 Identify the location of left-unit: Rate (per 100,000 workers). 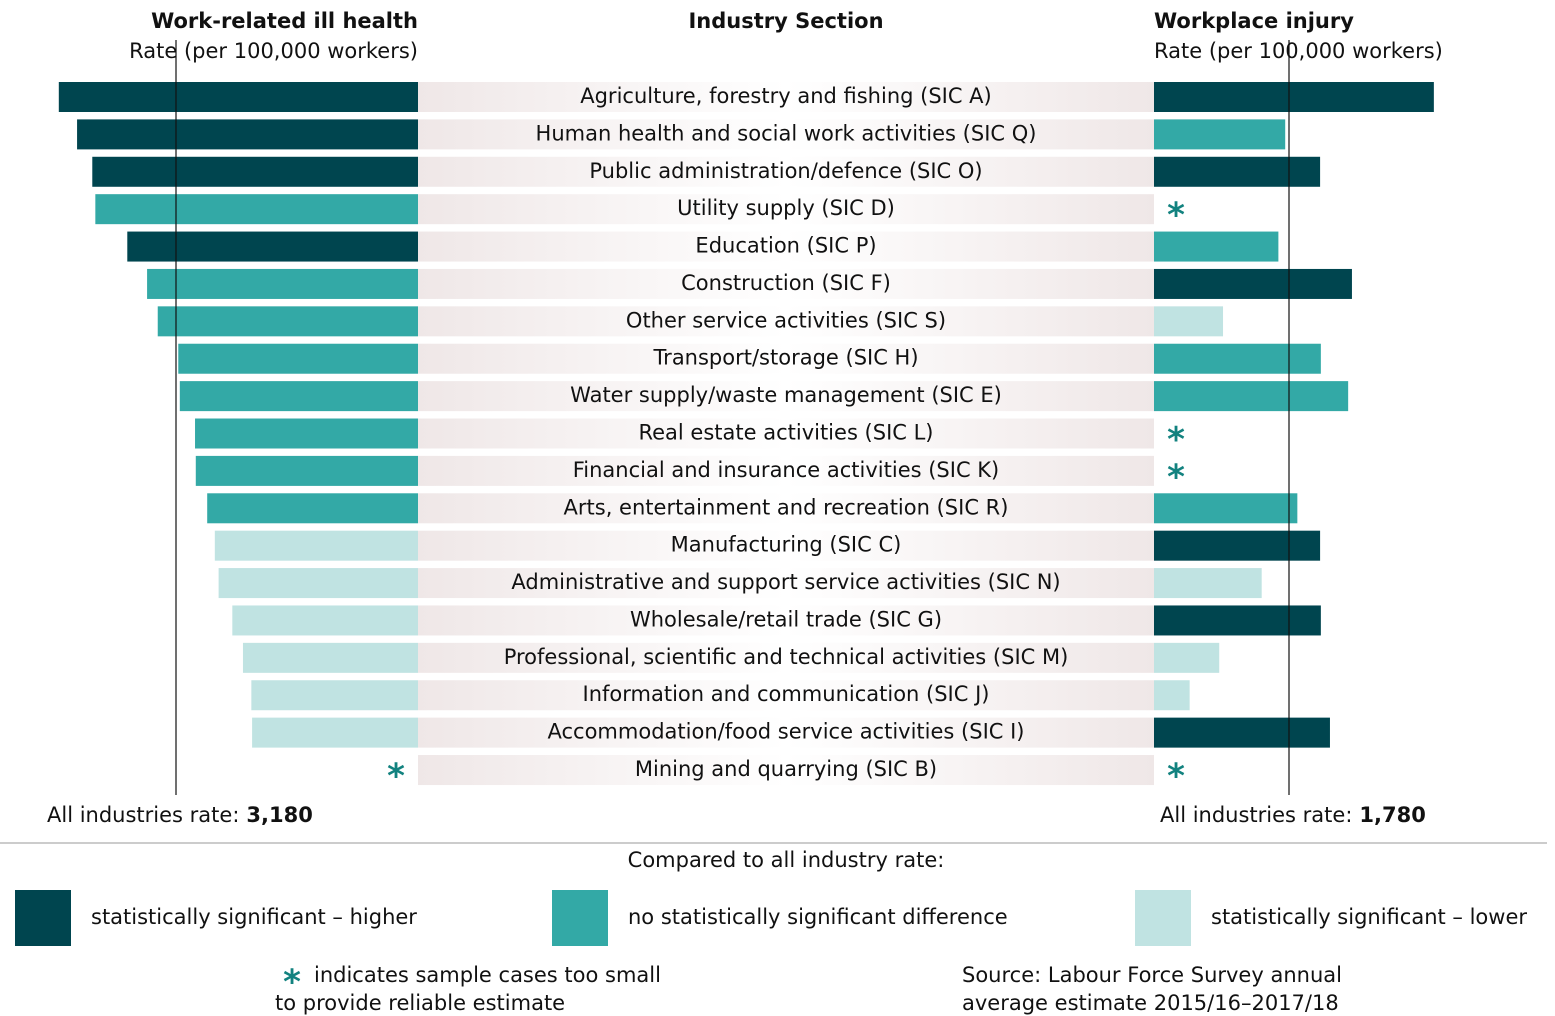
(273, 51).